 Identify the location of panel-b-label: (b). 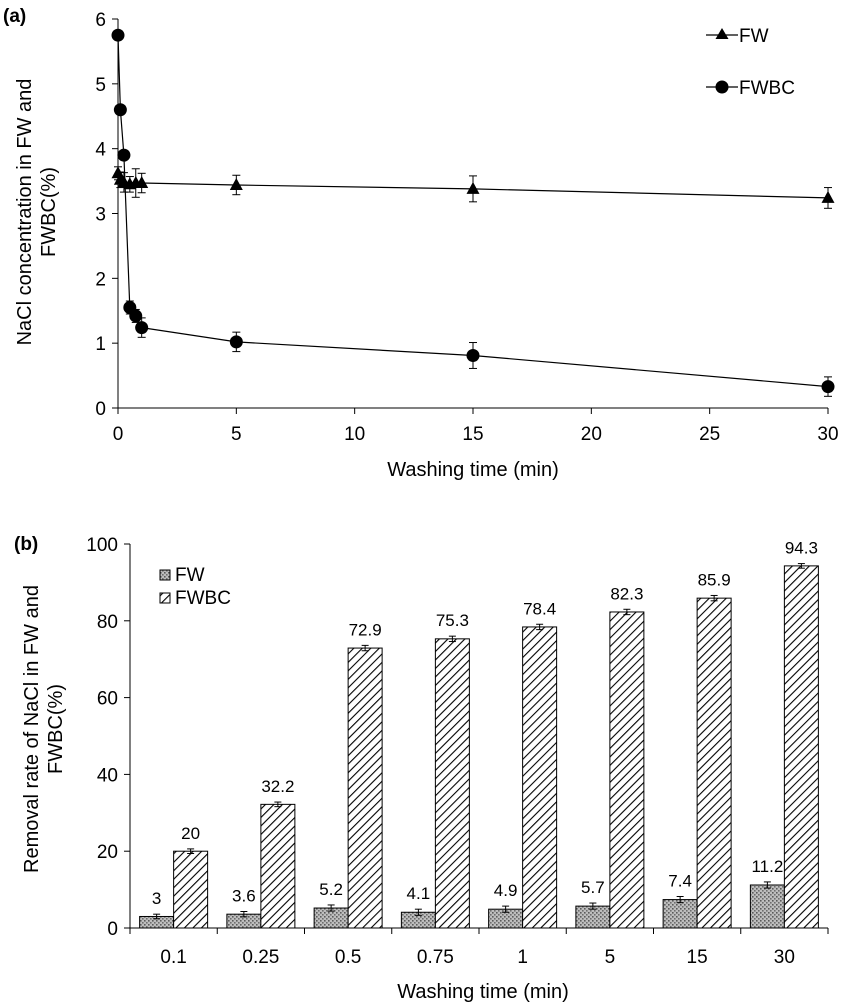
(26, 544).